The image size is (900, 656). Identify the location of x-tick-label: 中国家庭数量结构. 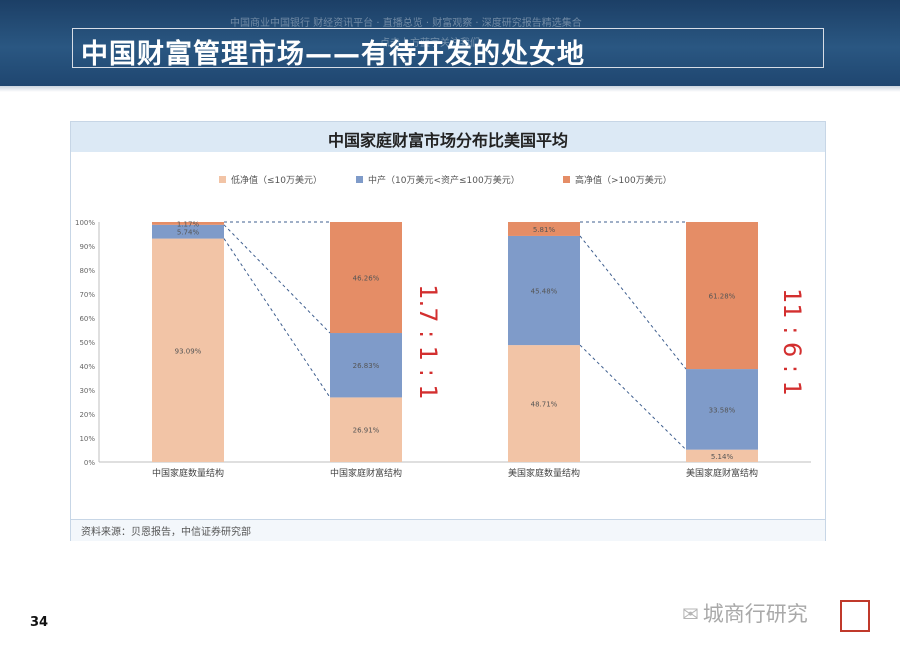
(188, 473).